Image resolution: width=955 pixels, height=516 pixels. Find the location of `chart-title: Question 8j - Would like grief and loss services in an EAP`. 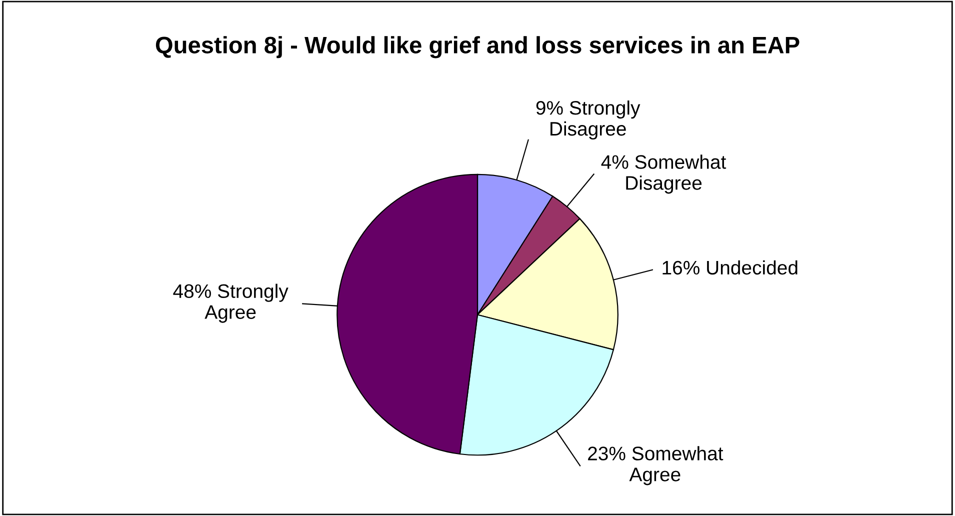

chart-title: Question 8j - Would like grief and loss services in an EAP is located at coordinates (478, 47).